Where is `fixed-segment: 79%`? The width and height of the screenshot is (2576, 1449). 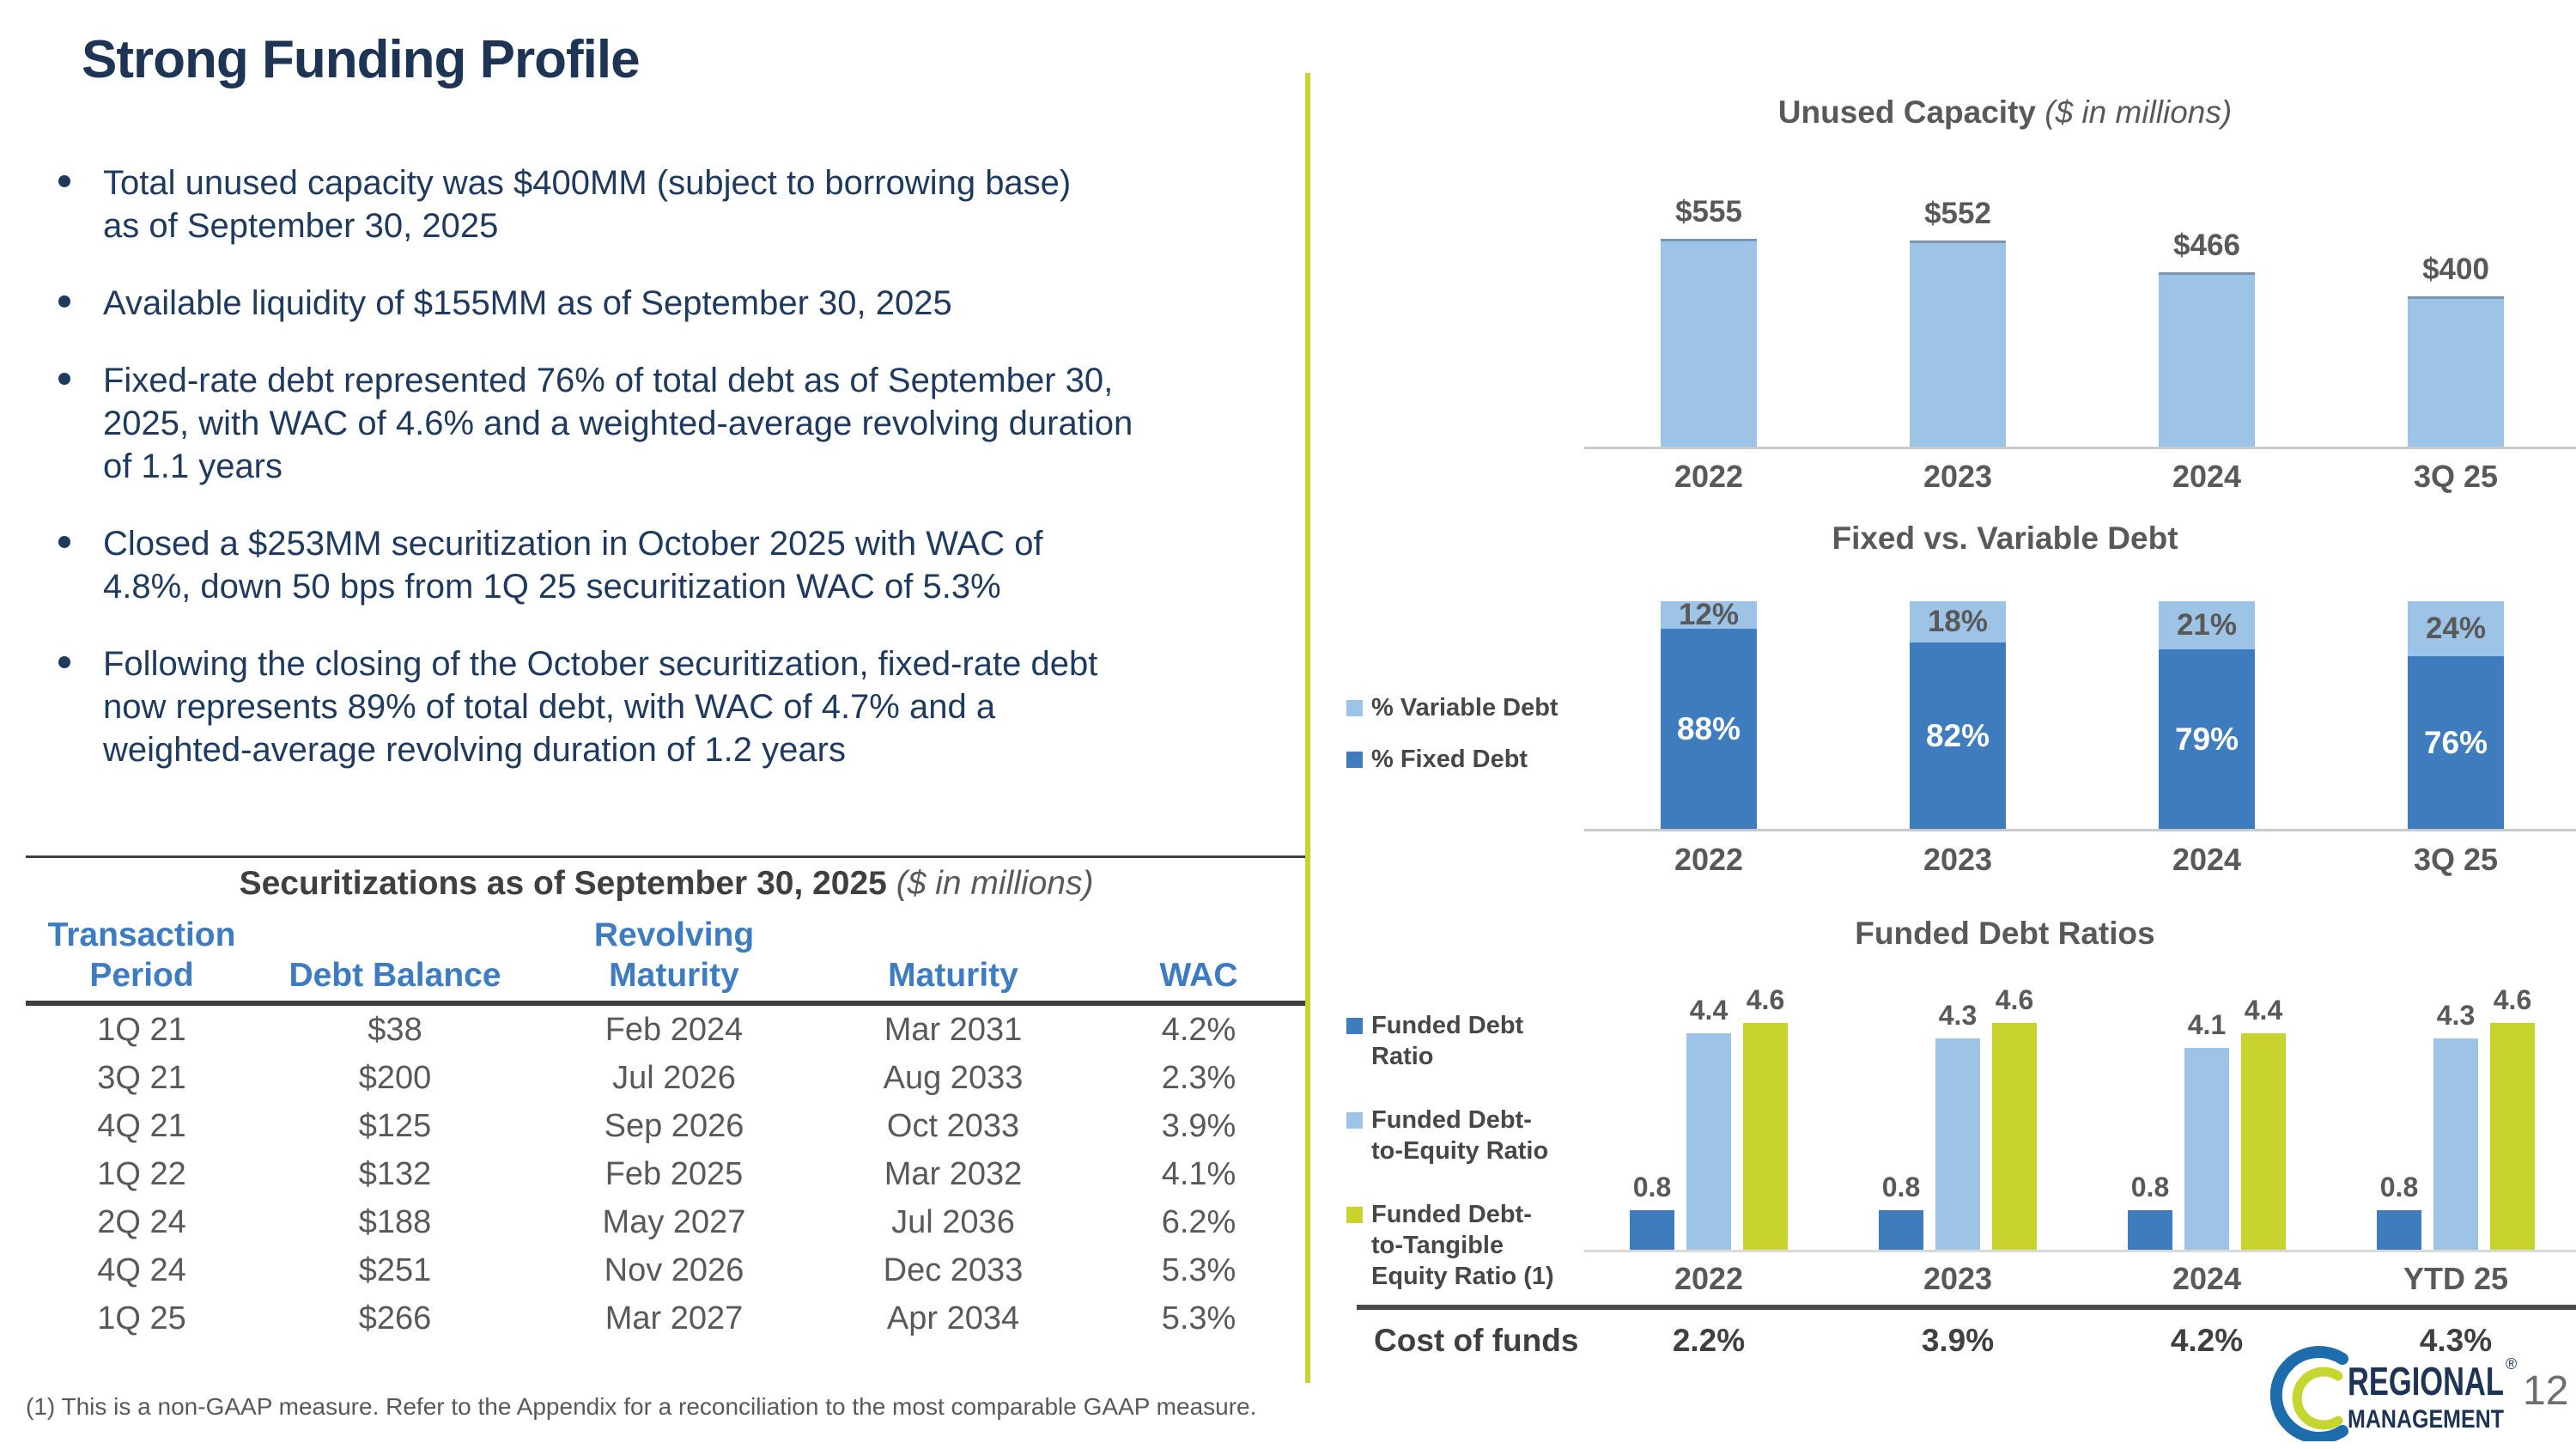
fixed-segment: 79% is located at coordinates (2207, 739).